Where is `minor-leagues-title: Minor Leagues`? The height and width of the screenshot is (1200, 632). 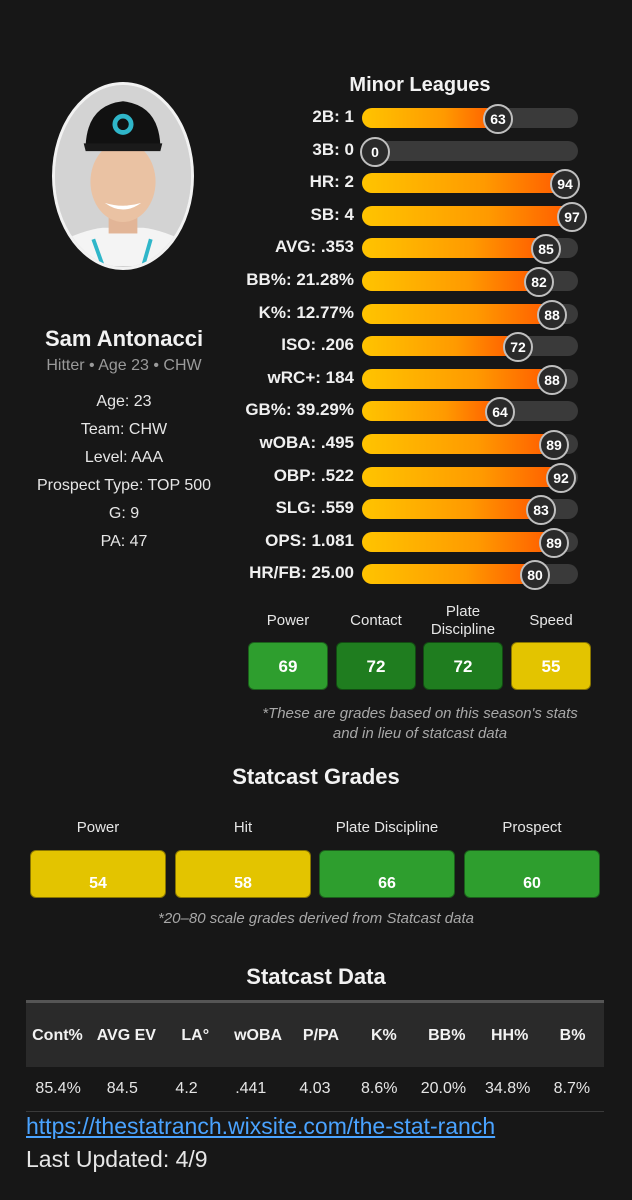 minor-leagues-title: Minor Leagues is located at coordinates (420, 85).